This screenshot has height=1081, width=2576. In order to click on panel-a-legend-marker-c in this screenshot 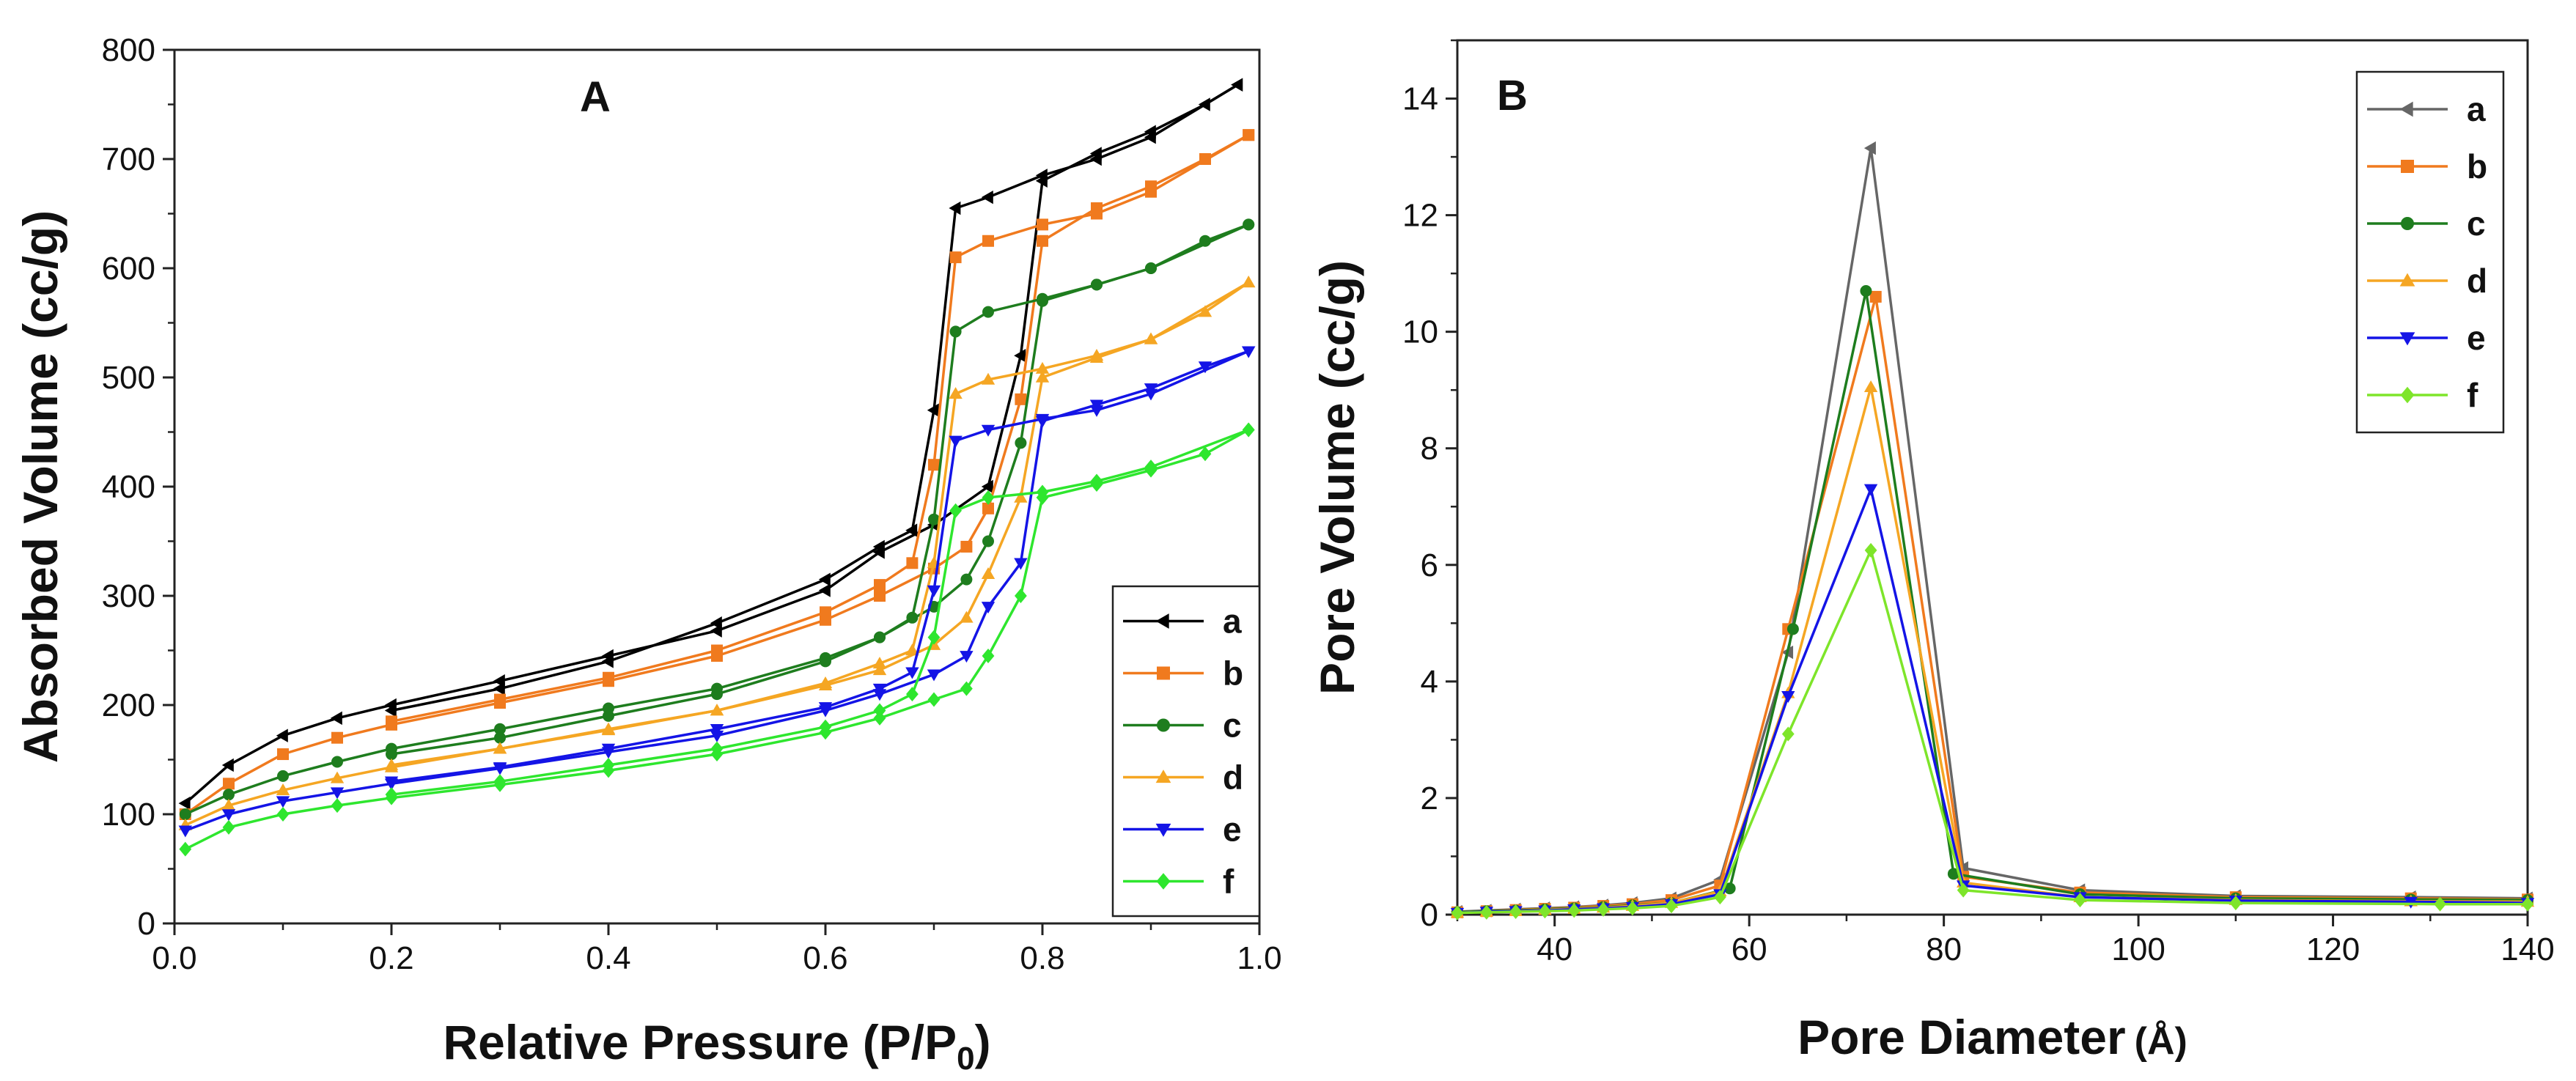, I will do `click(1163, 725)`.